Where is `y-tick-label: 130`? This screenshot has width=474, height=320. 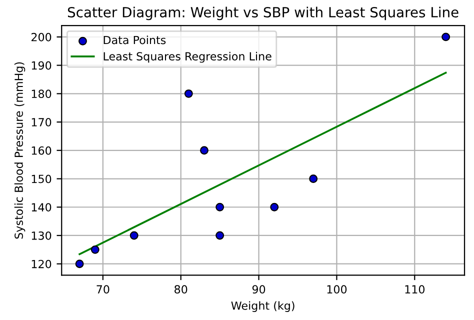
y-tick-label: 130 is located at coordinates (42, 235).